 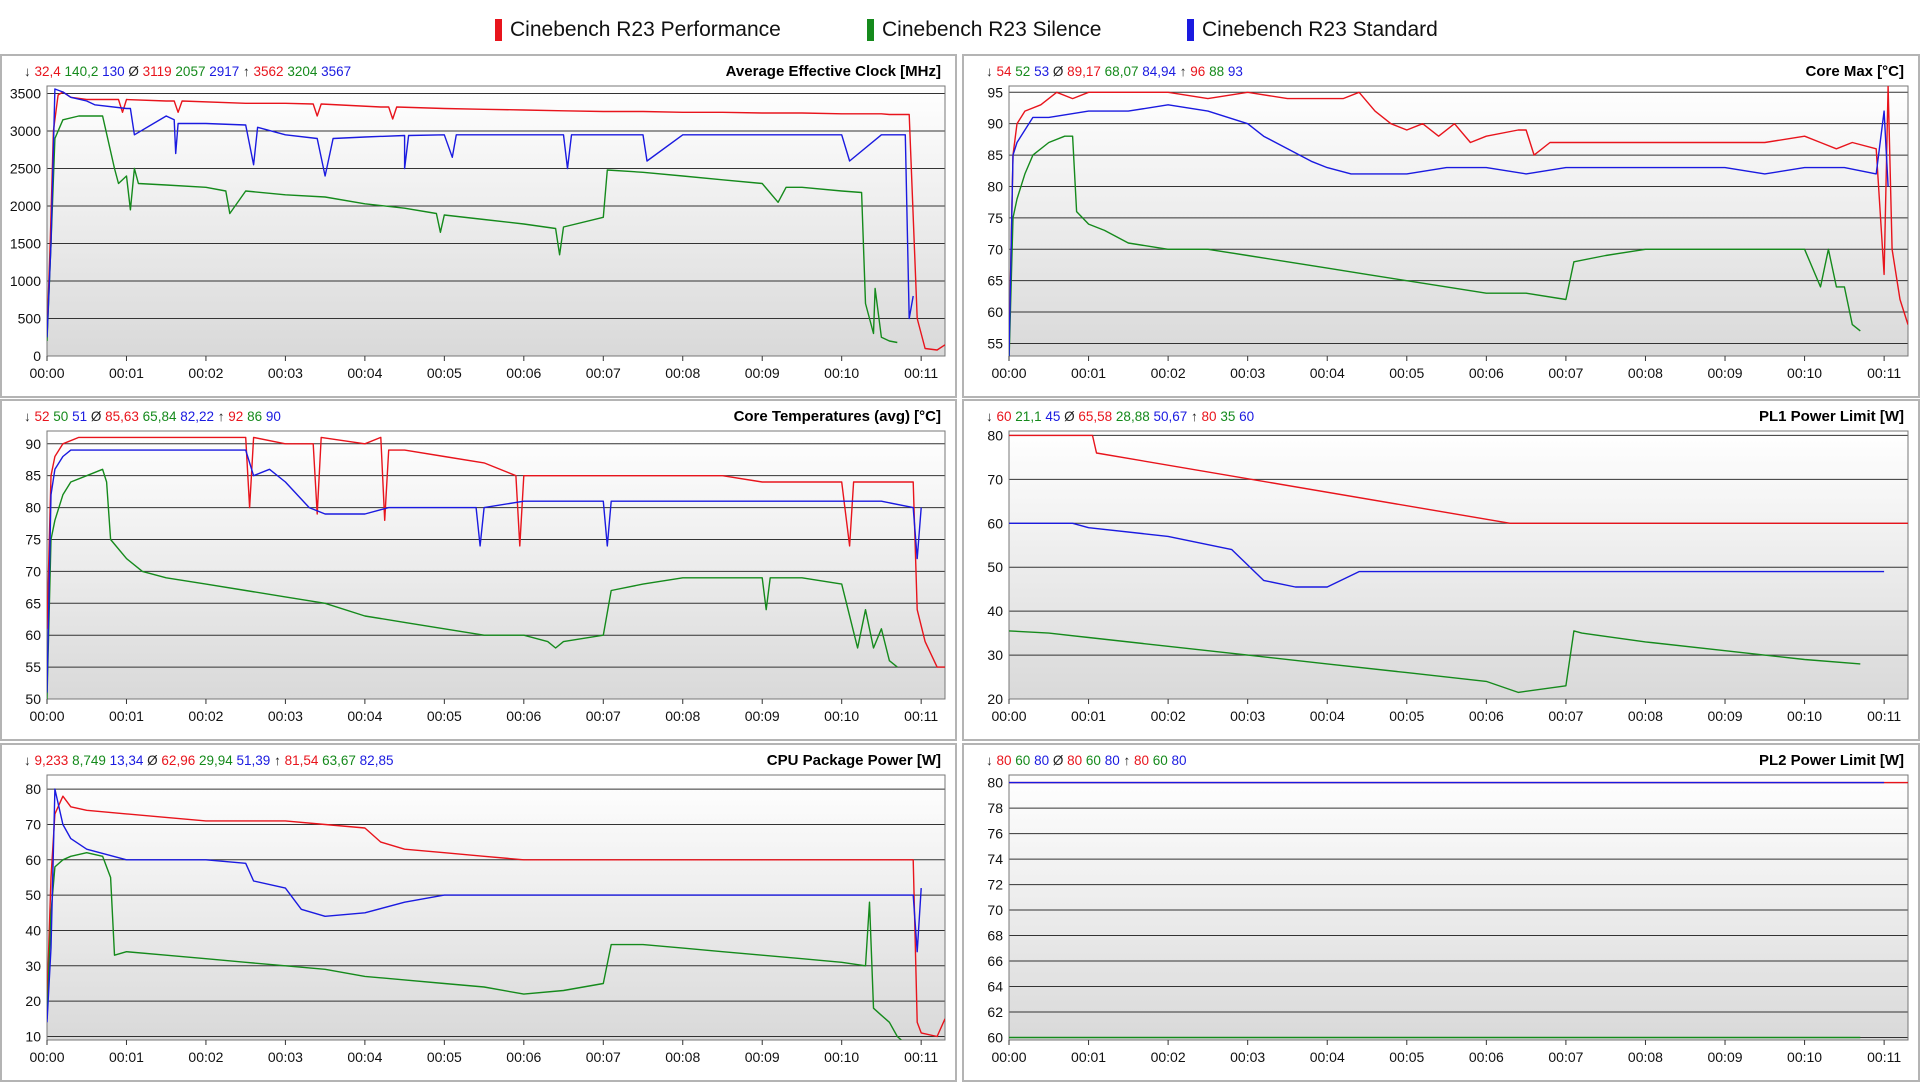 What do you see at coordinates (1229, 416) in the screenshot?
I see `stat-max-silence: 35` at bounding box center [1229, 416].